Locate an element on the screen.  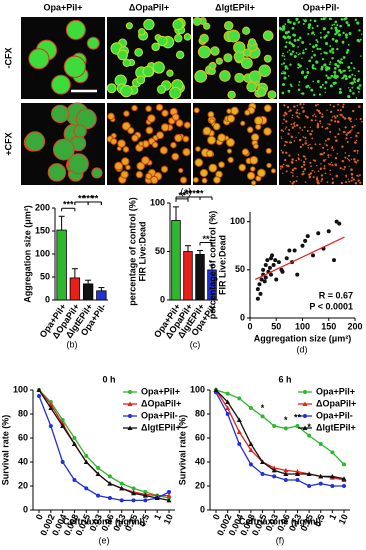
y-axis-title: Aggregation size (μm²) is located at coordinates (27, 254).